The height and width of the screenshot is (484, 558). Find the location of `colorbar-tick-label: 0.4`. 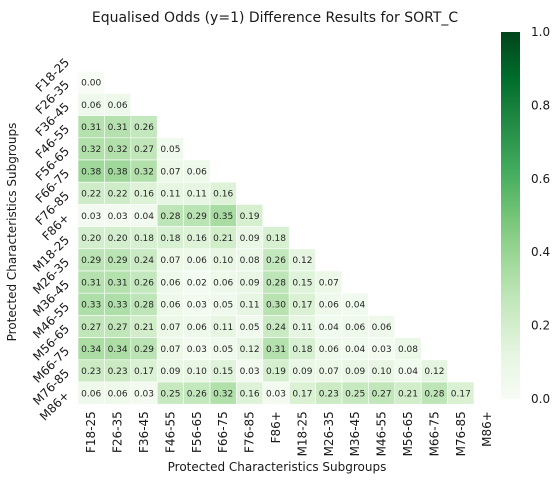

colorbar-tick-label: 0.4 is located at coordinates (540, 252).